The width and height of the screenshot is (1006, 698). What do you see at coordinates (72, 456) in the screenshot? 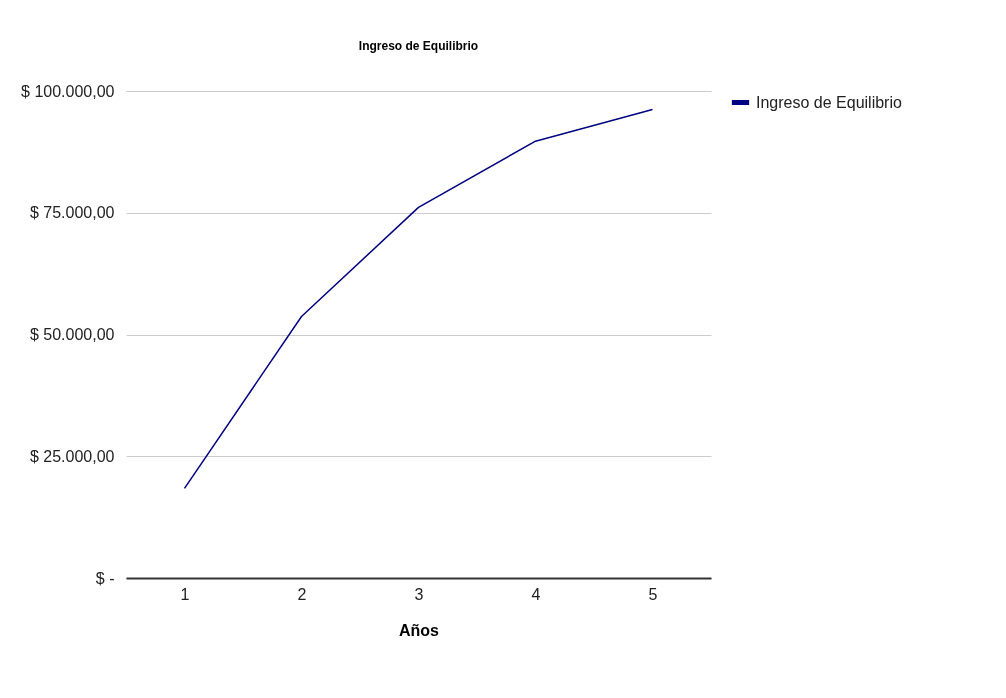
I see `y-tick-label: $ 25.000,00` at bounding box center [72, 456].